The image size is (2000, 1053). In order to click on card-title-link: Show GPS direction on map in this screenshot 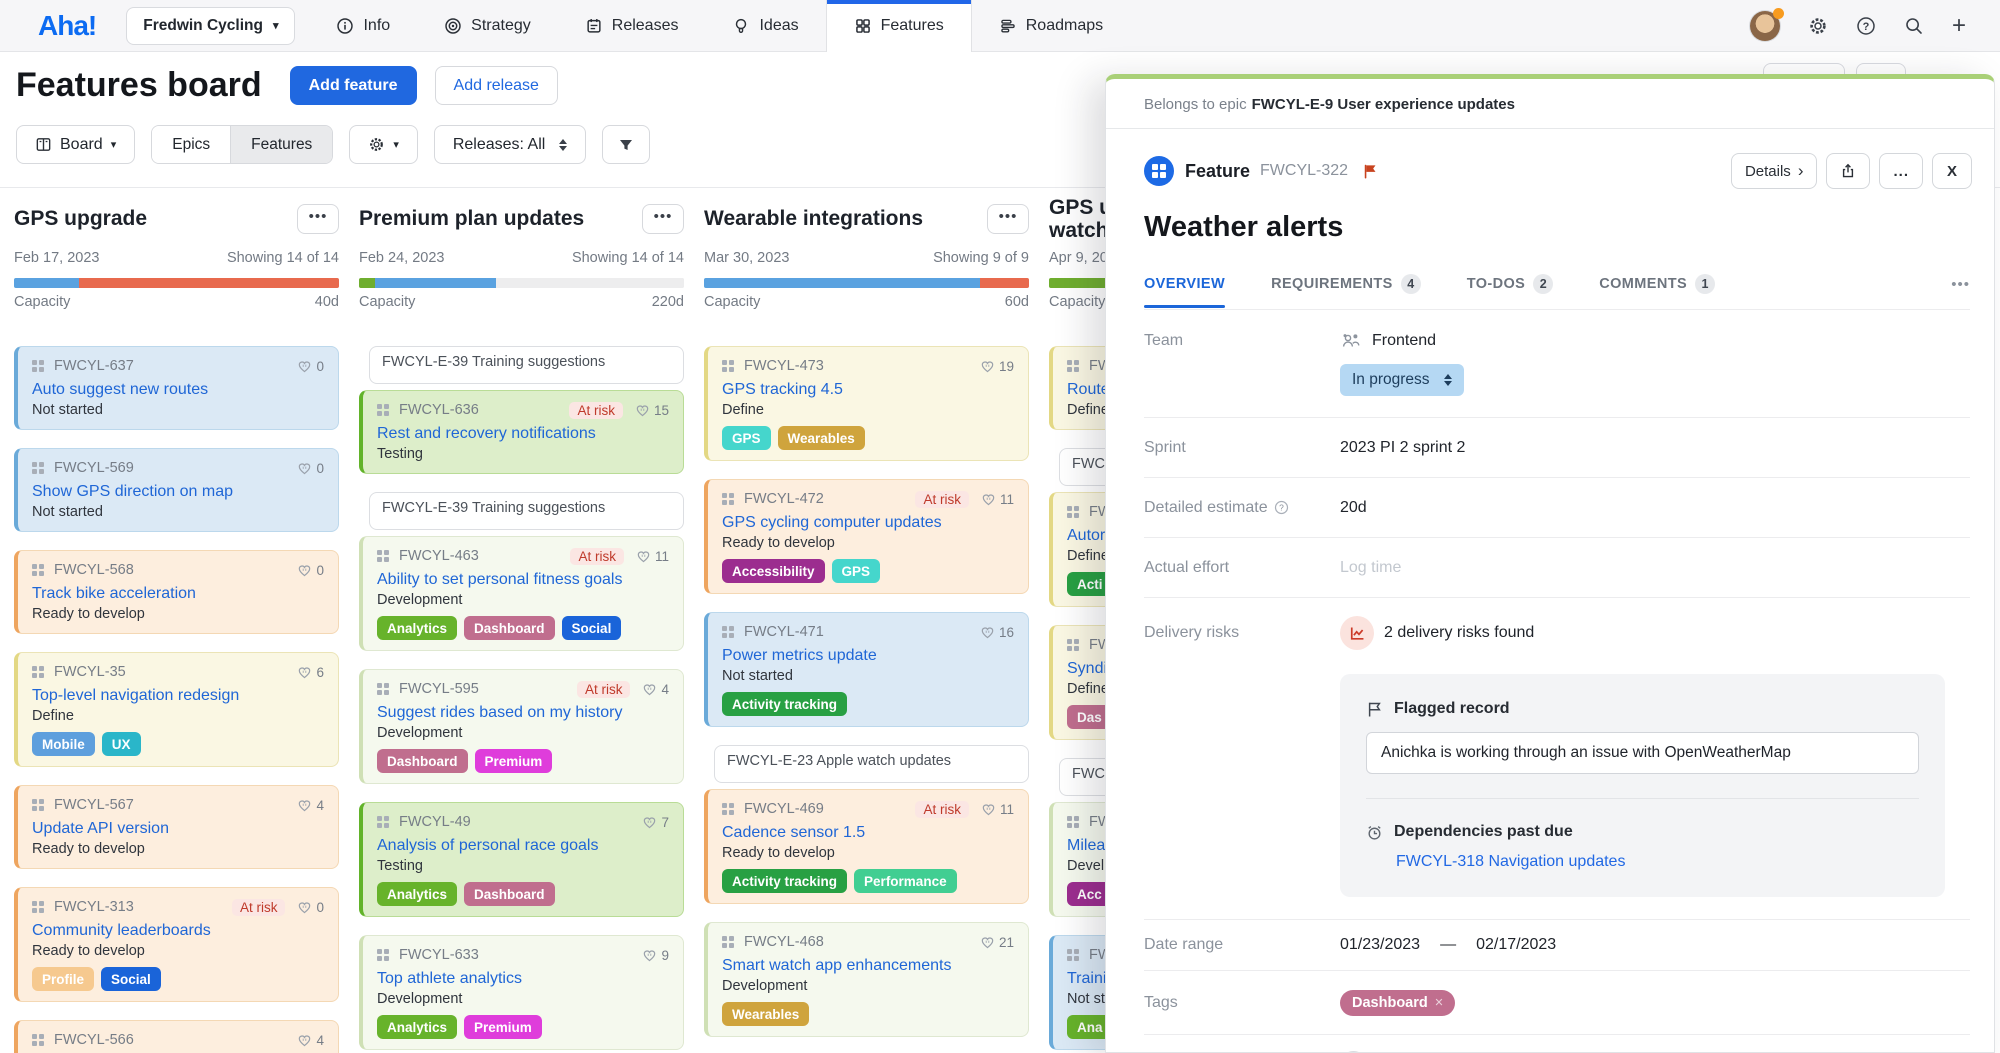, I will do `click(132, 491)`.